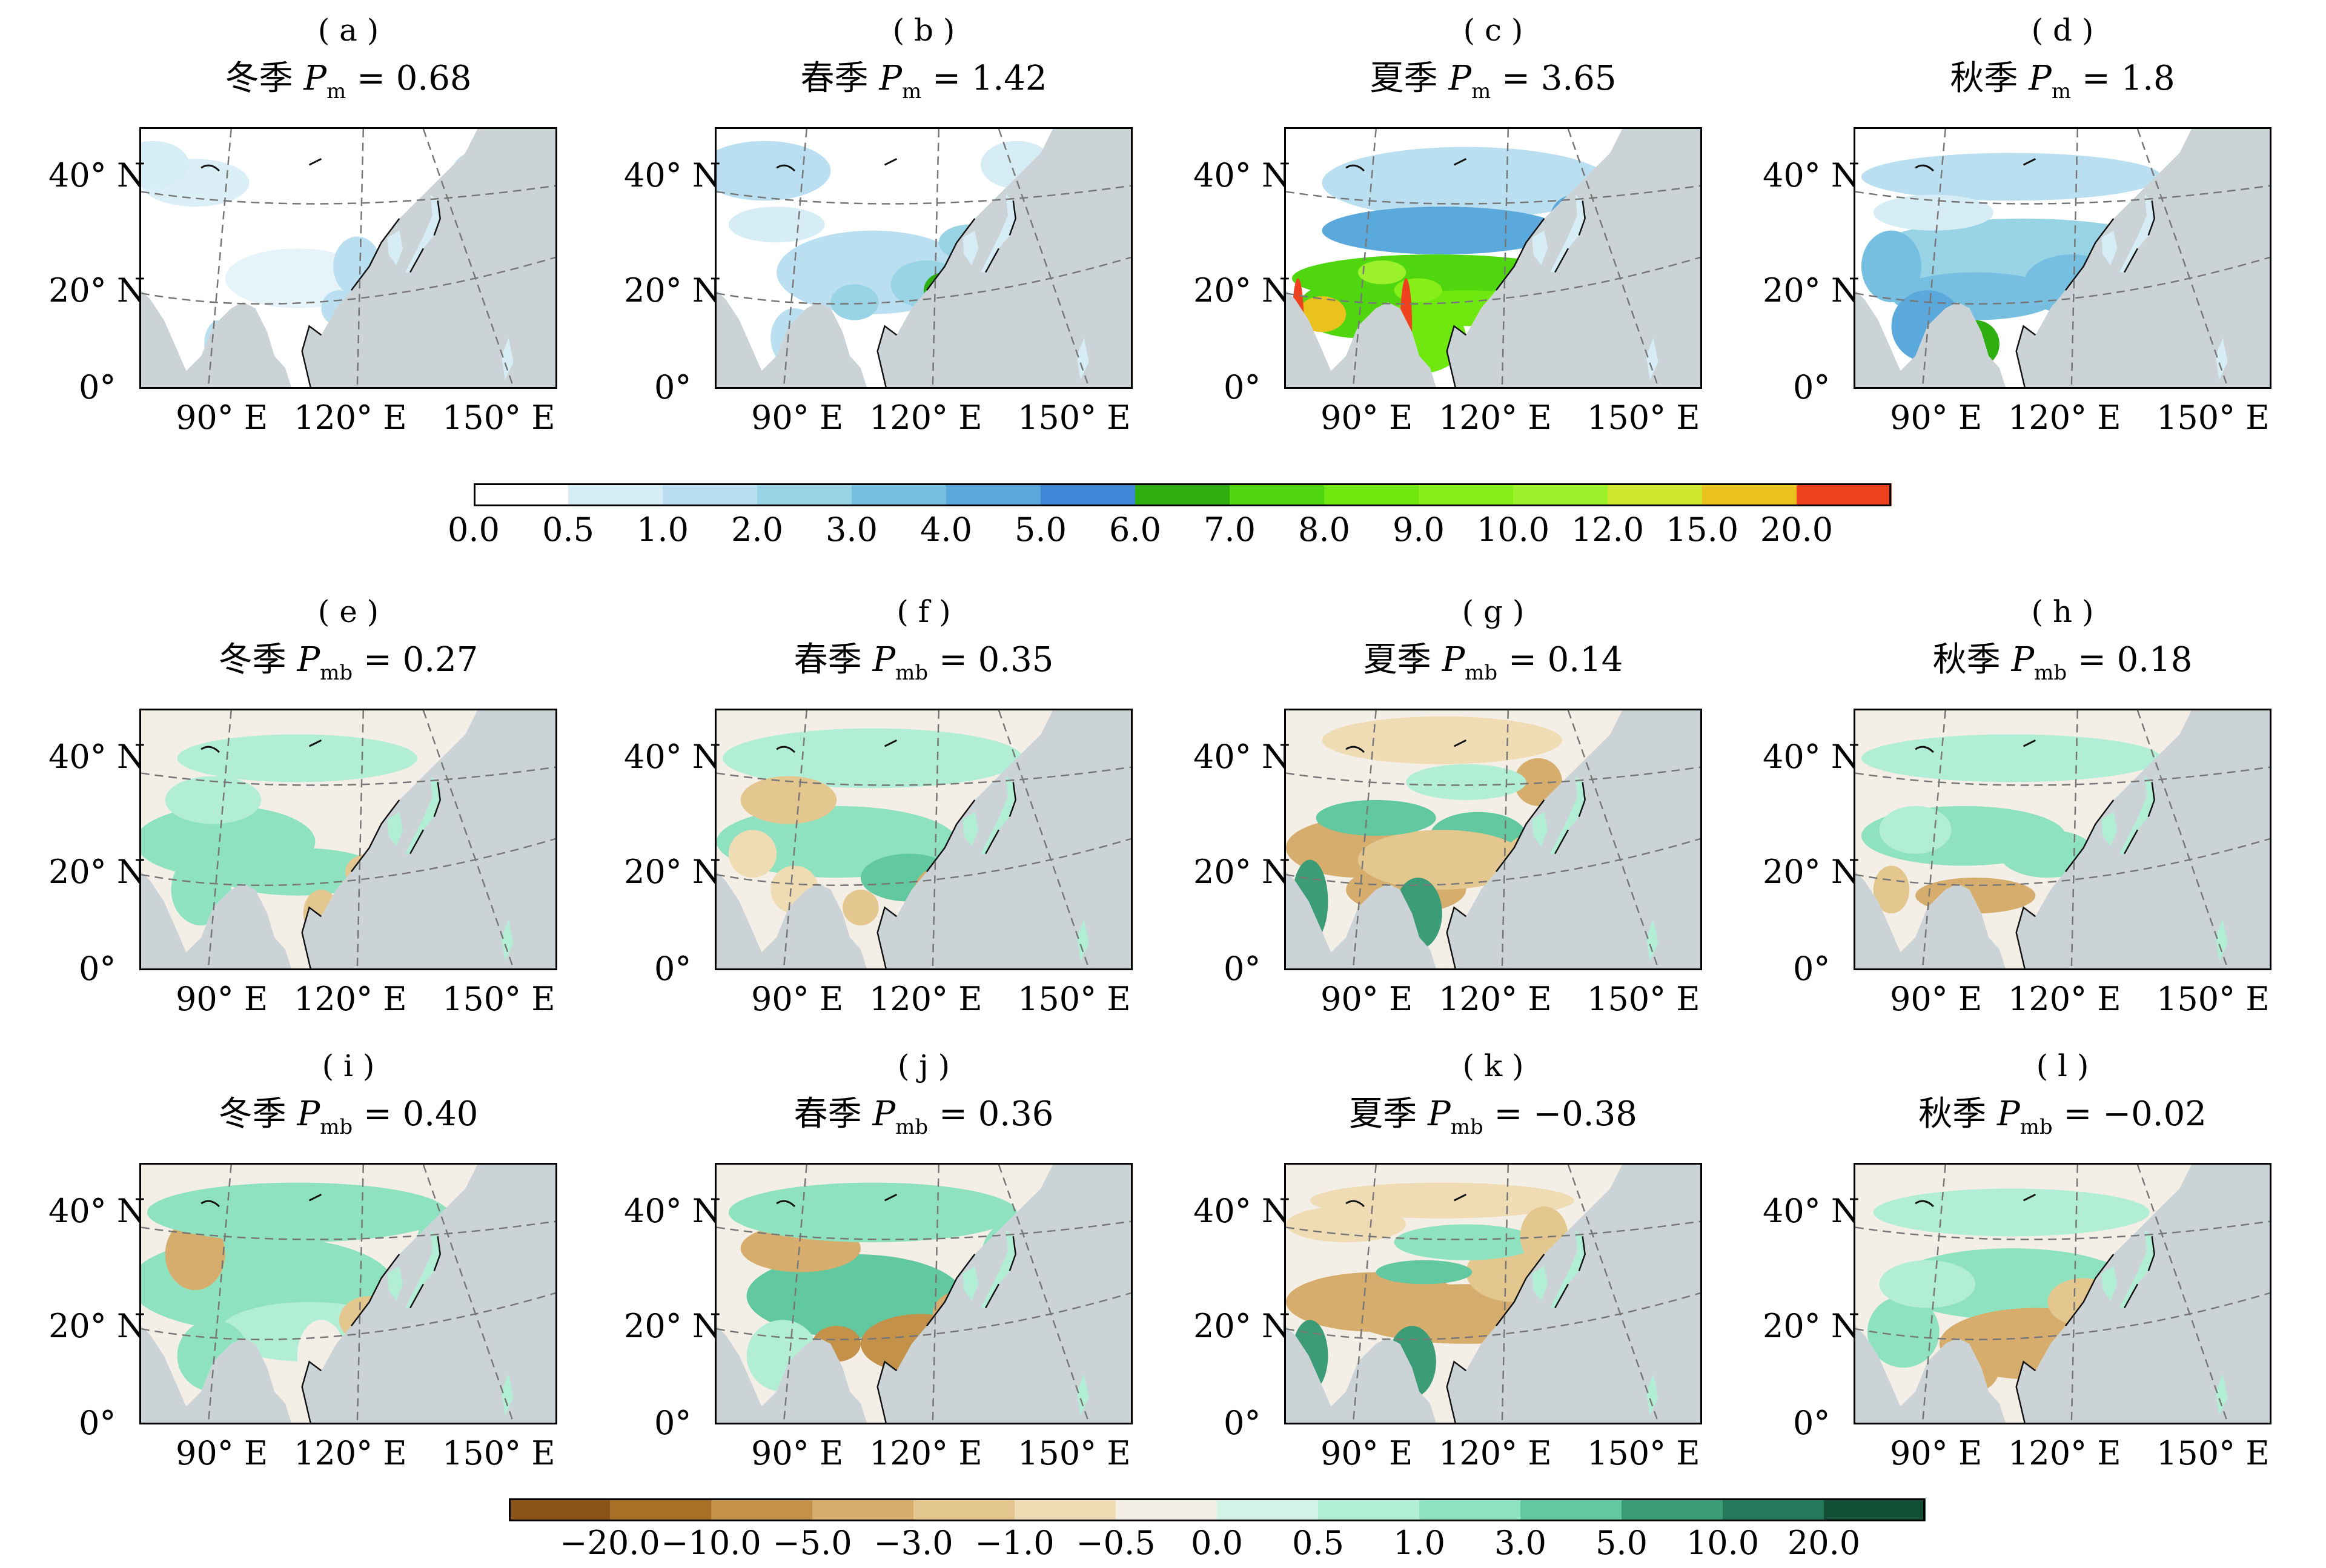  What do you see at coordinates (1513, 530) in the screenshot?
I see `colorbar-tick-label: 10.0` at bounding box center [1513, 530].